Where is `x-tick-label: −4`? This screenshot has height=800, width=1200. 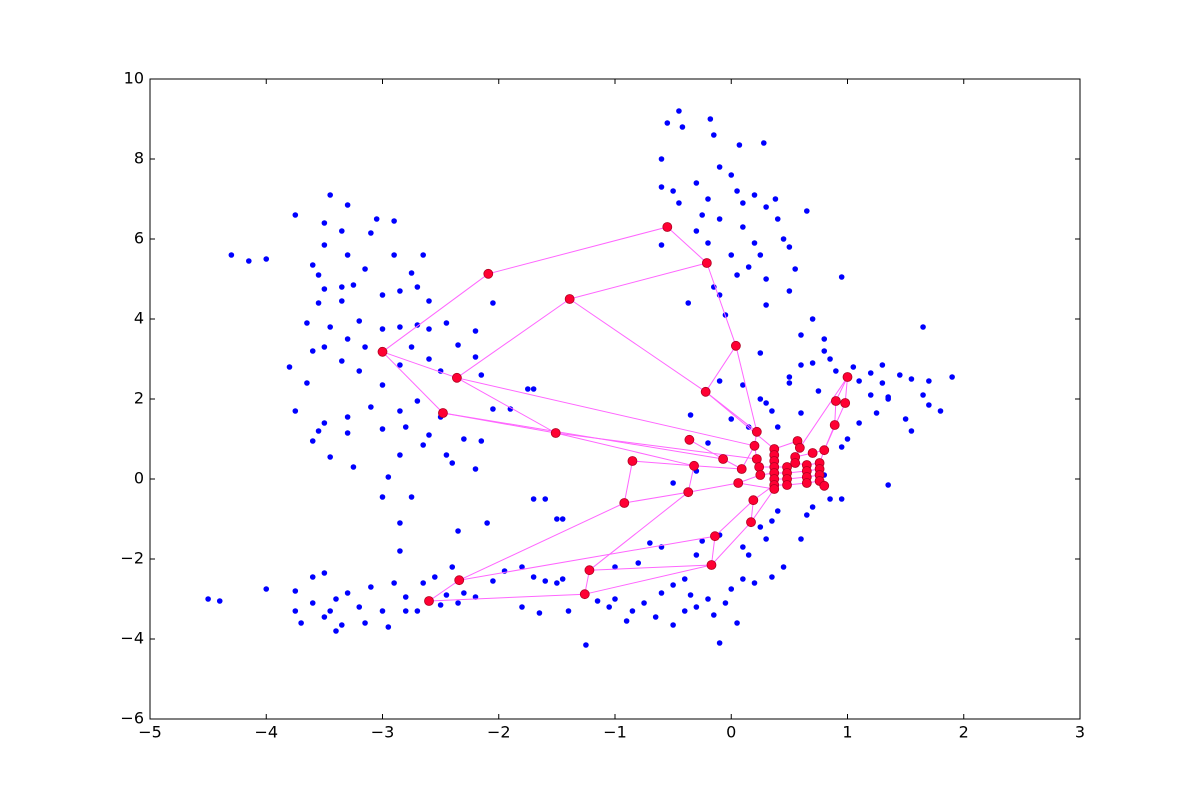 x-tick-label: −4 is located at coordinates (266, 732).